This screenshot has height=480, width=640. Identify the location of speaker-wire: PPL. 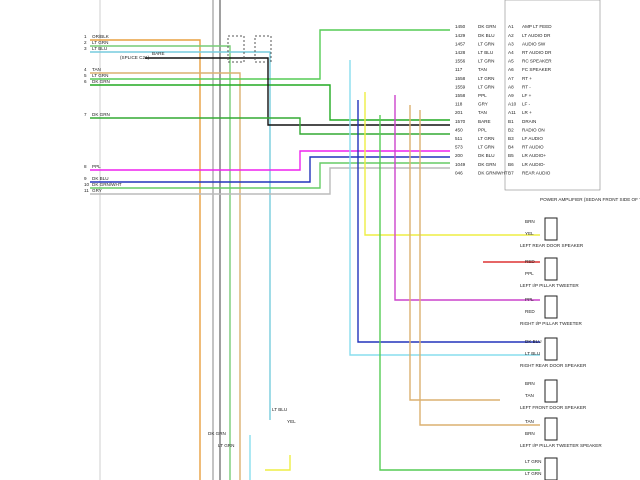
(529, 273).